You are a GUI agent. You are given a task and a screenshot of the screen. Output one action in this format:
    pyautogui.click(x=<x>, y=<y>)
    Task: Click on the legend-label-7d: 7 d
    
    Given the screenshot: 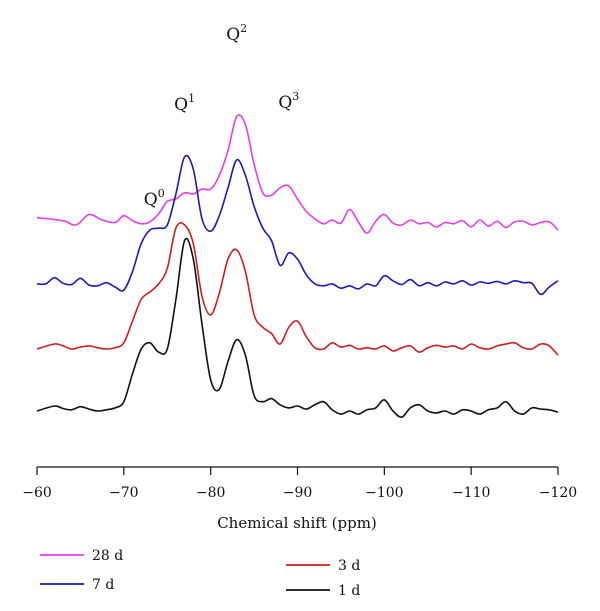 What is the action you would take?
    pyautogui.click(x=103, y=585)
    